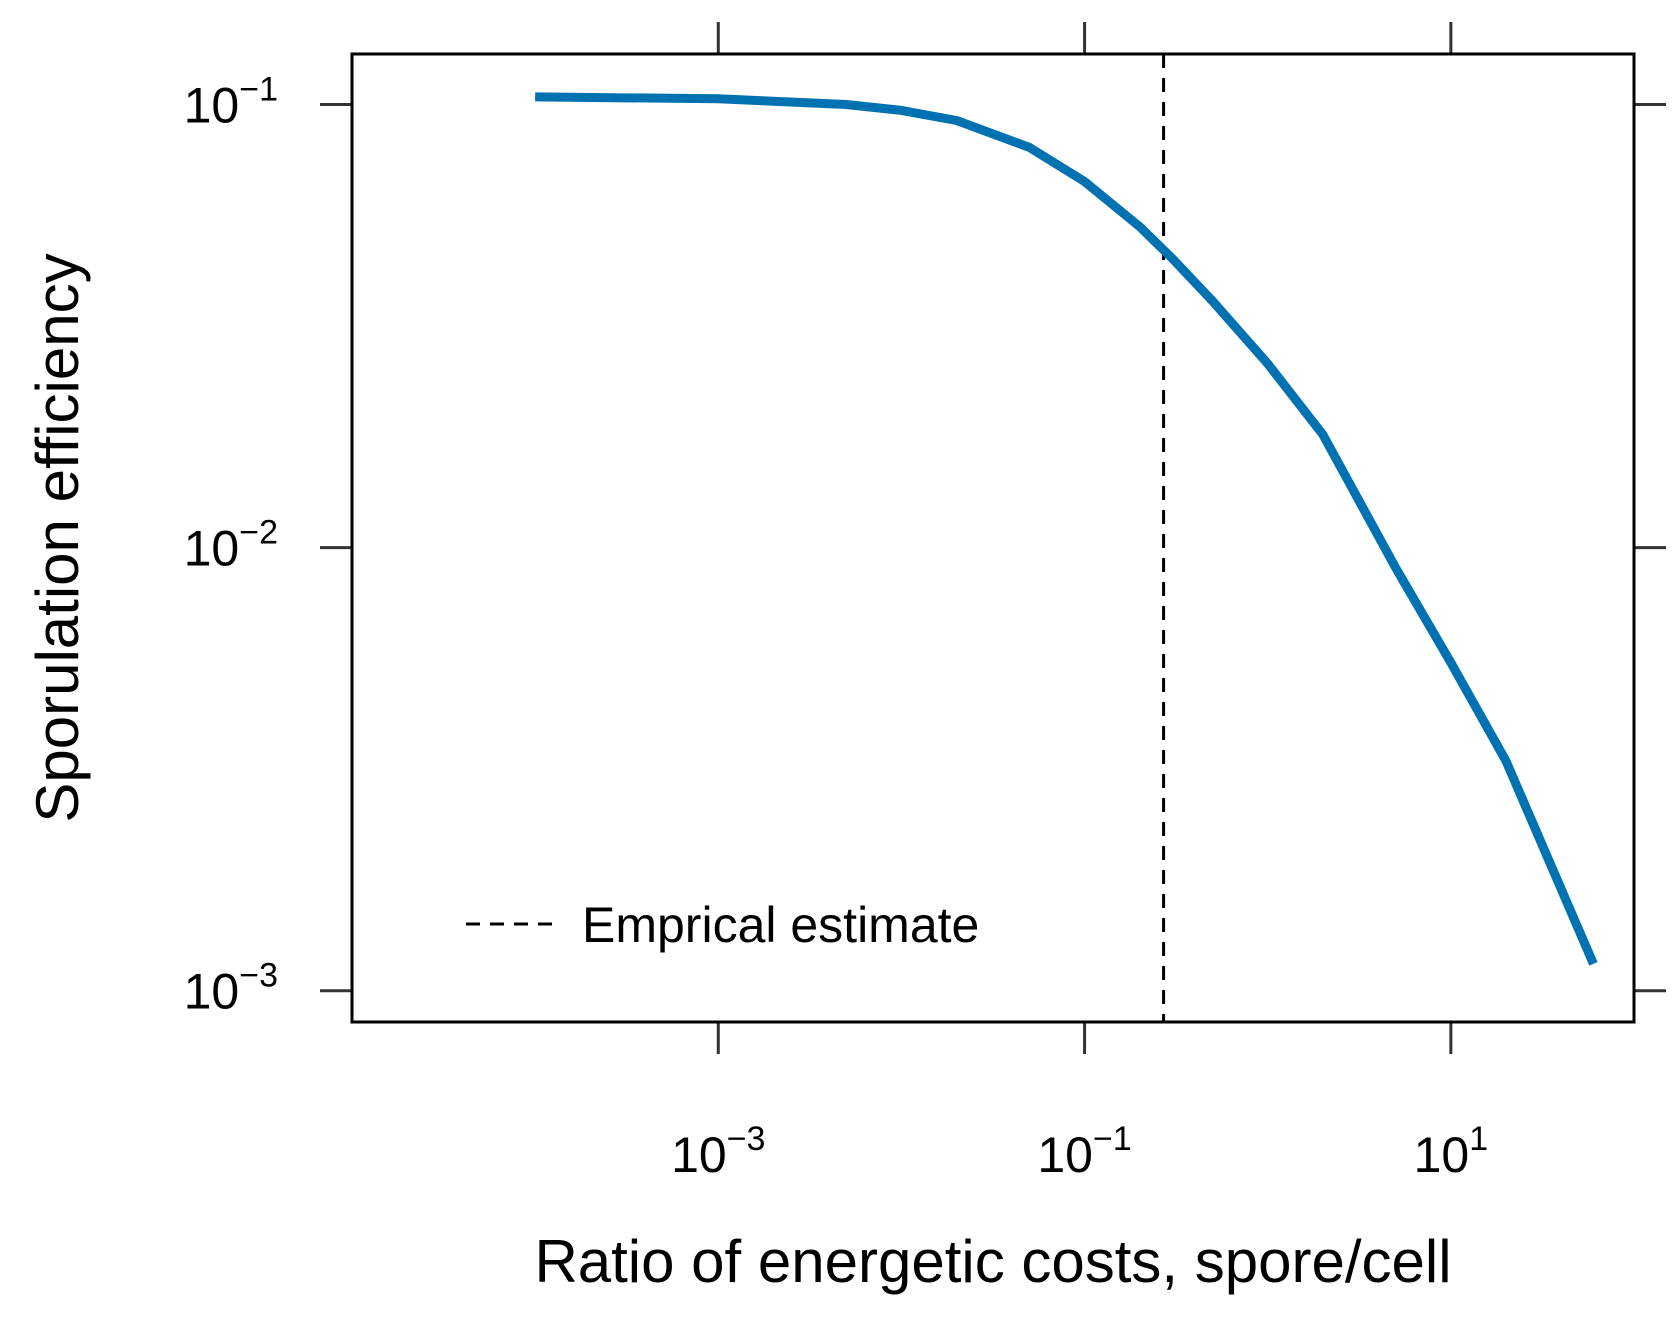  Describe the element at coordinates (57, 537) in the screenshot. I see `y-axis-title: Sporulation efficiency` at that location.